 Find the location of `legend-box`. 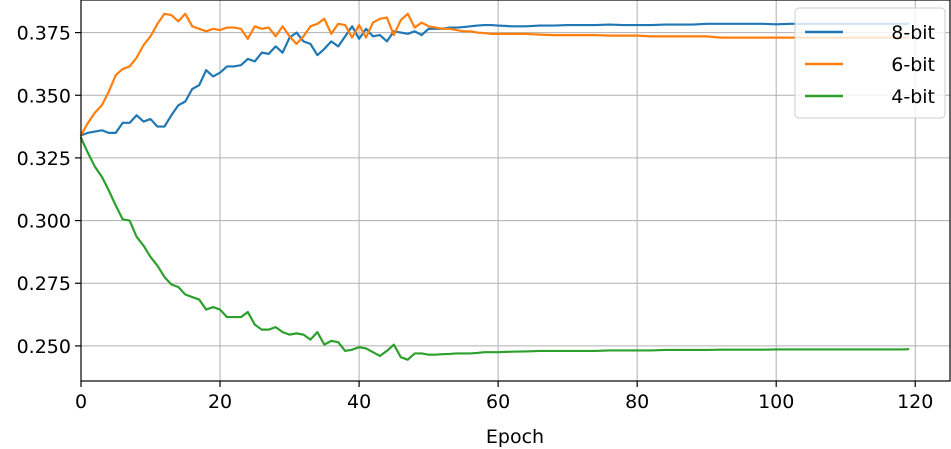

legend-box is located at coordinates (870, 63).